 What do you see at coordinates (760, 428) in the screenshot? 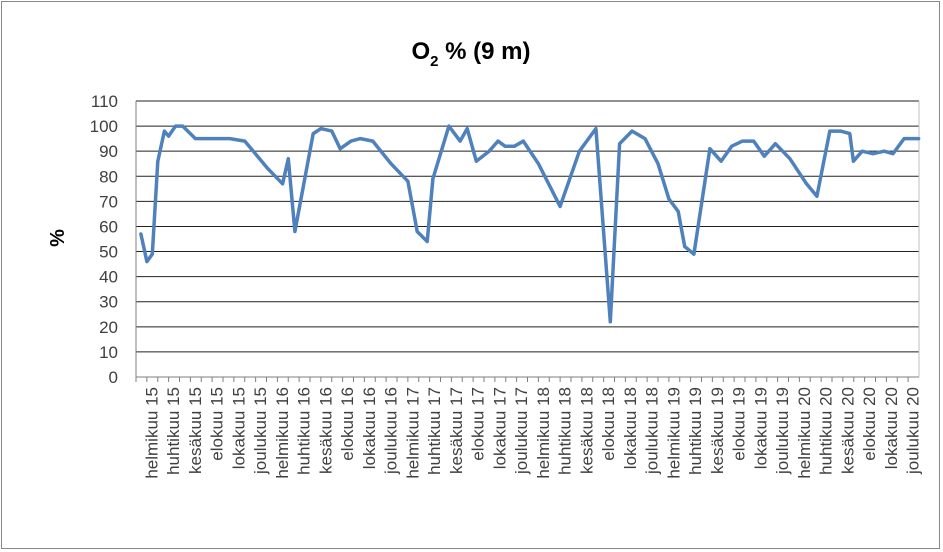
I see `x-tick-label: lokakuu 19` at bounding box center [760, 428].